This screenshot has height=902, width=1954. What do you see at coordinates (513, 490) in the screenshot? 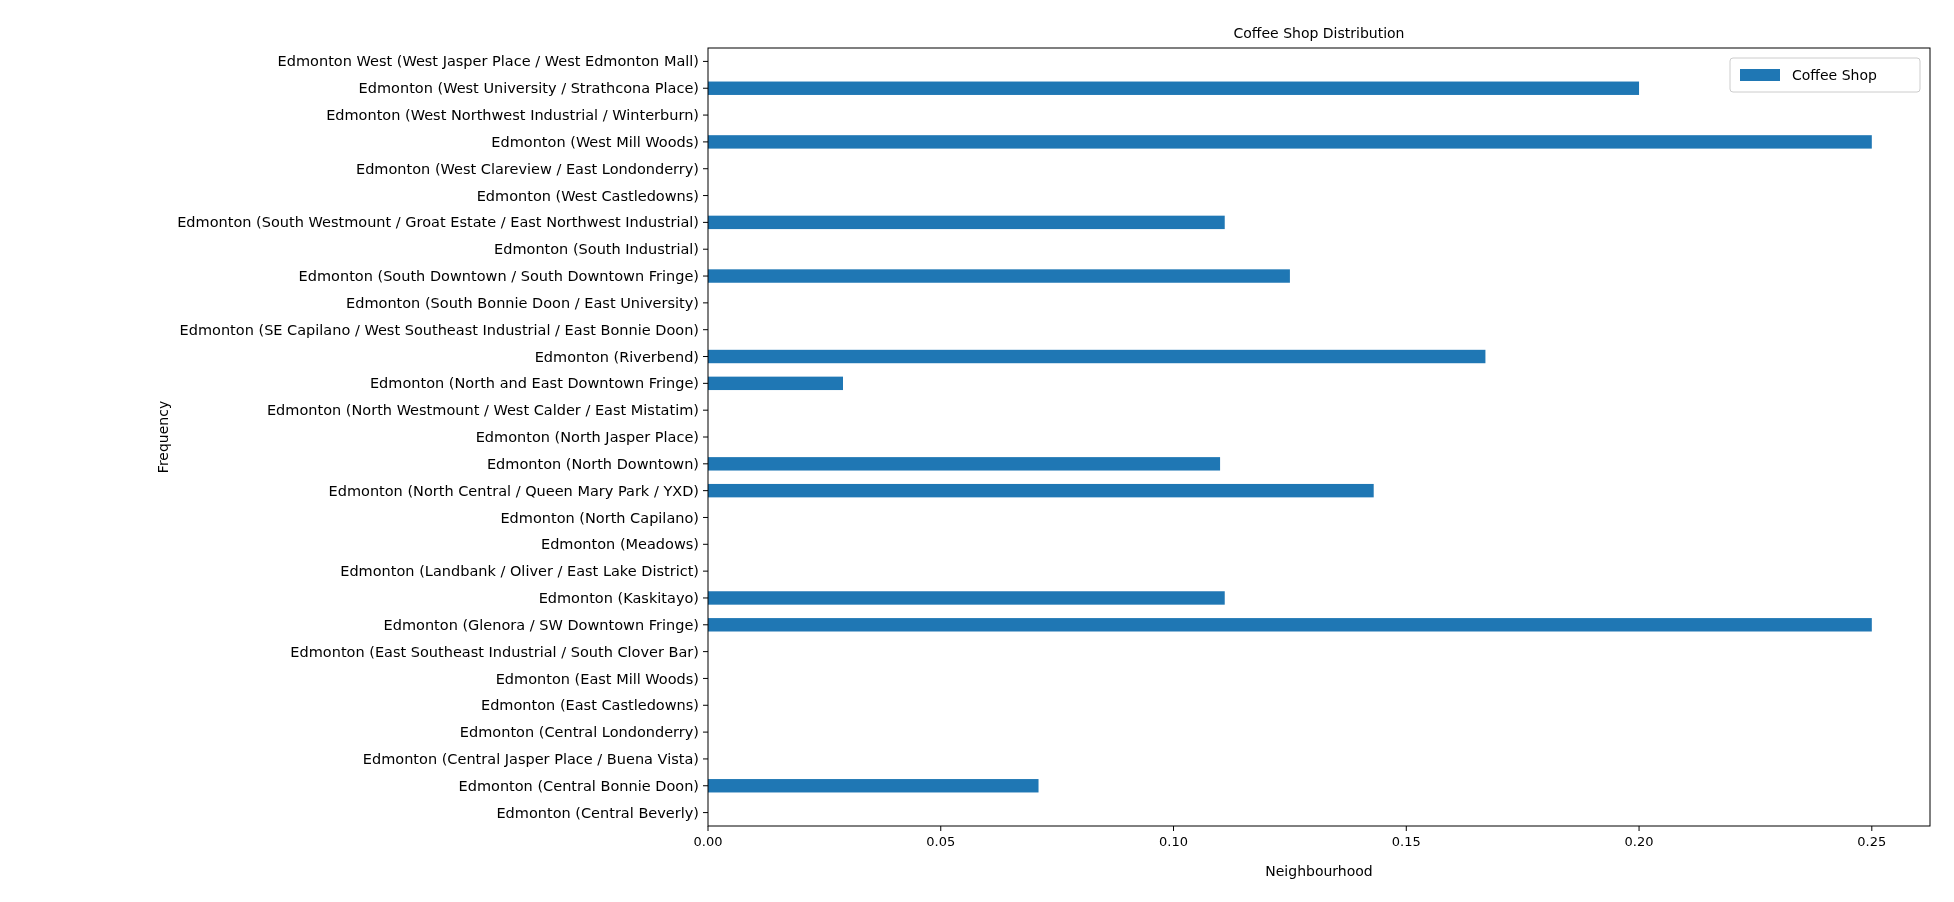
I see `y-tick-label: Edmonton (North Central / Queen Mary Park / YXD)` at bounding box center [513, 490].